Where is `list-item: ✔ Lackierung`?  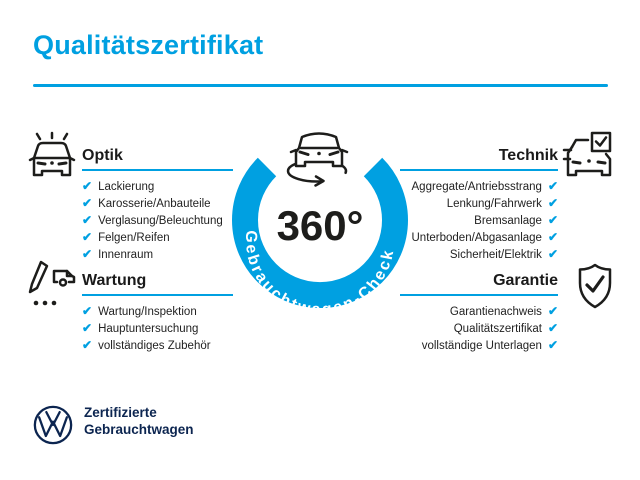
list-item: ✔ Lackierung is located at coordinates (118, 186).